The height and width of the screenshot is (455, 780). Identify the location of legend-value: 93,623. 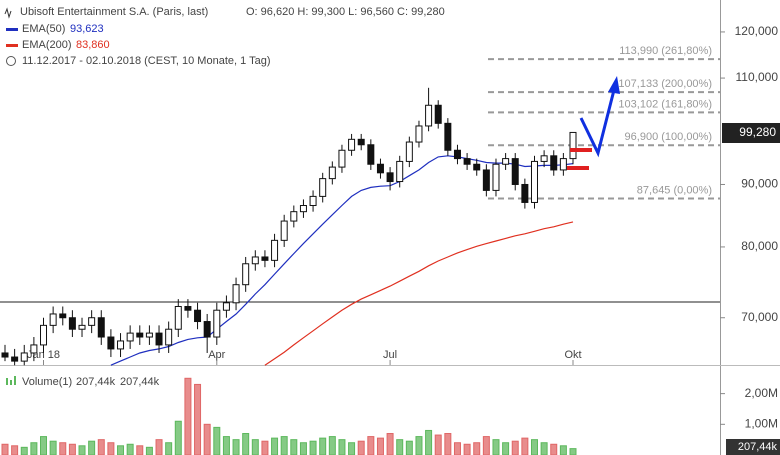
(87, 29).